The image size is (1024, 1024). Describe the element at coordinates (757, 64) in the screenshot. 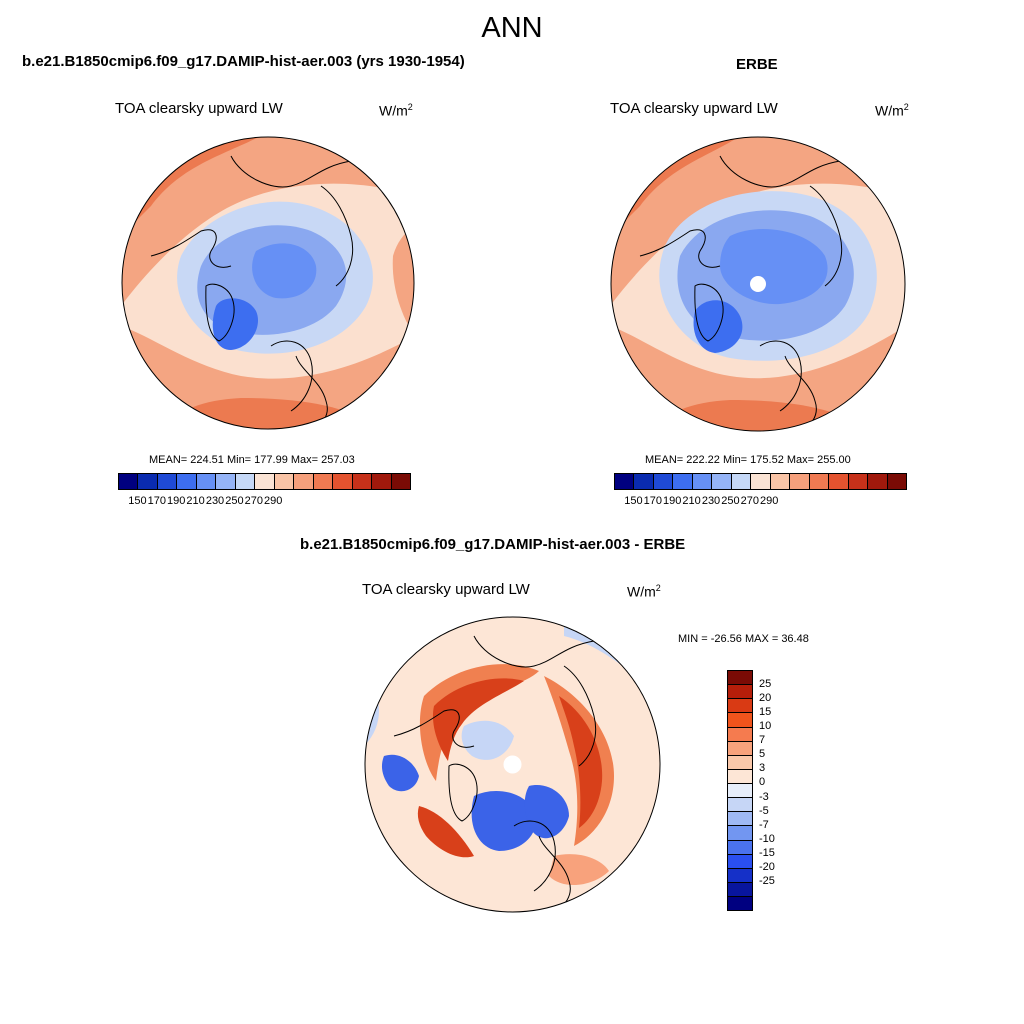

I see `panel-obs-title: ERBE` at that location.